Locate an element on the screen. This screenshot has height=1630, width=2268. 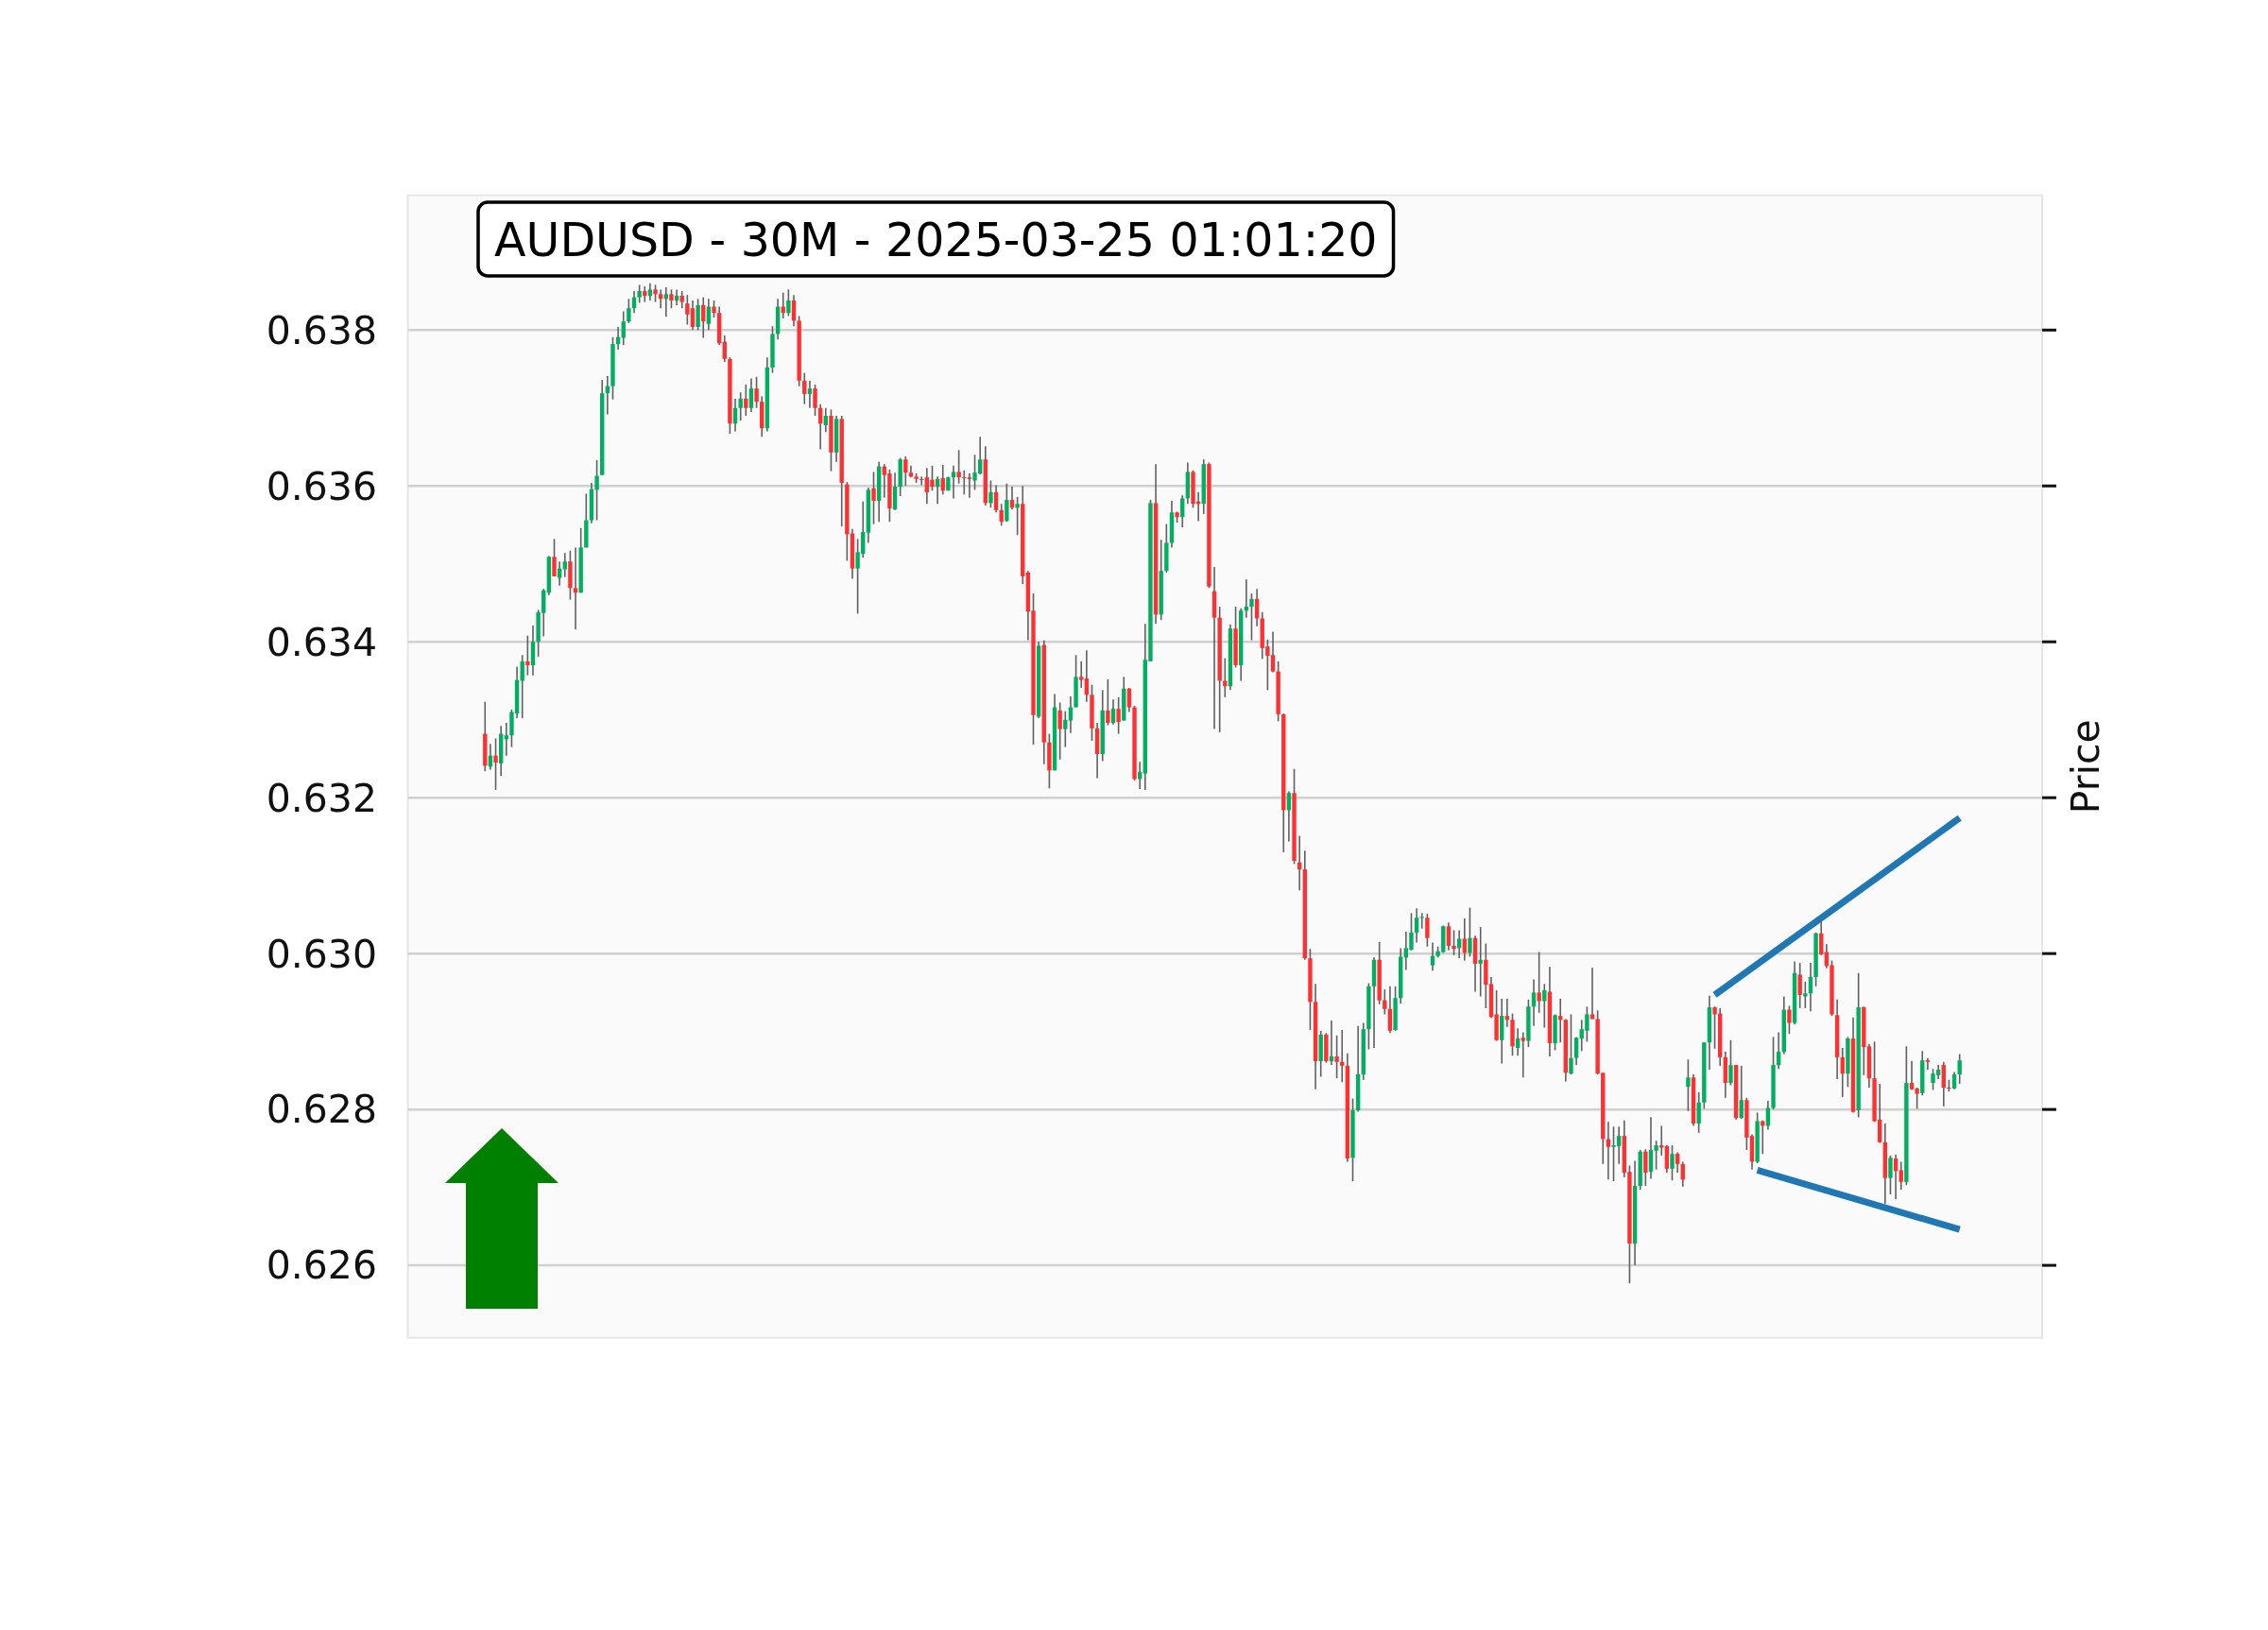
y-tick-label: 0.628 is located at coordinates (321, 1110).